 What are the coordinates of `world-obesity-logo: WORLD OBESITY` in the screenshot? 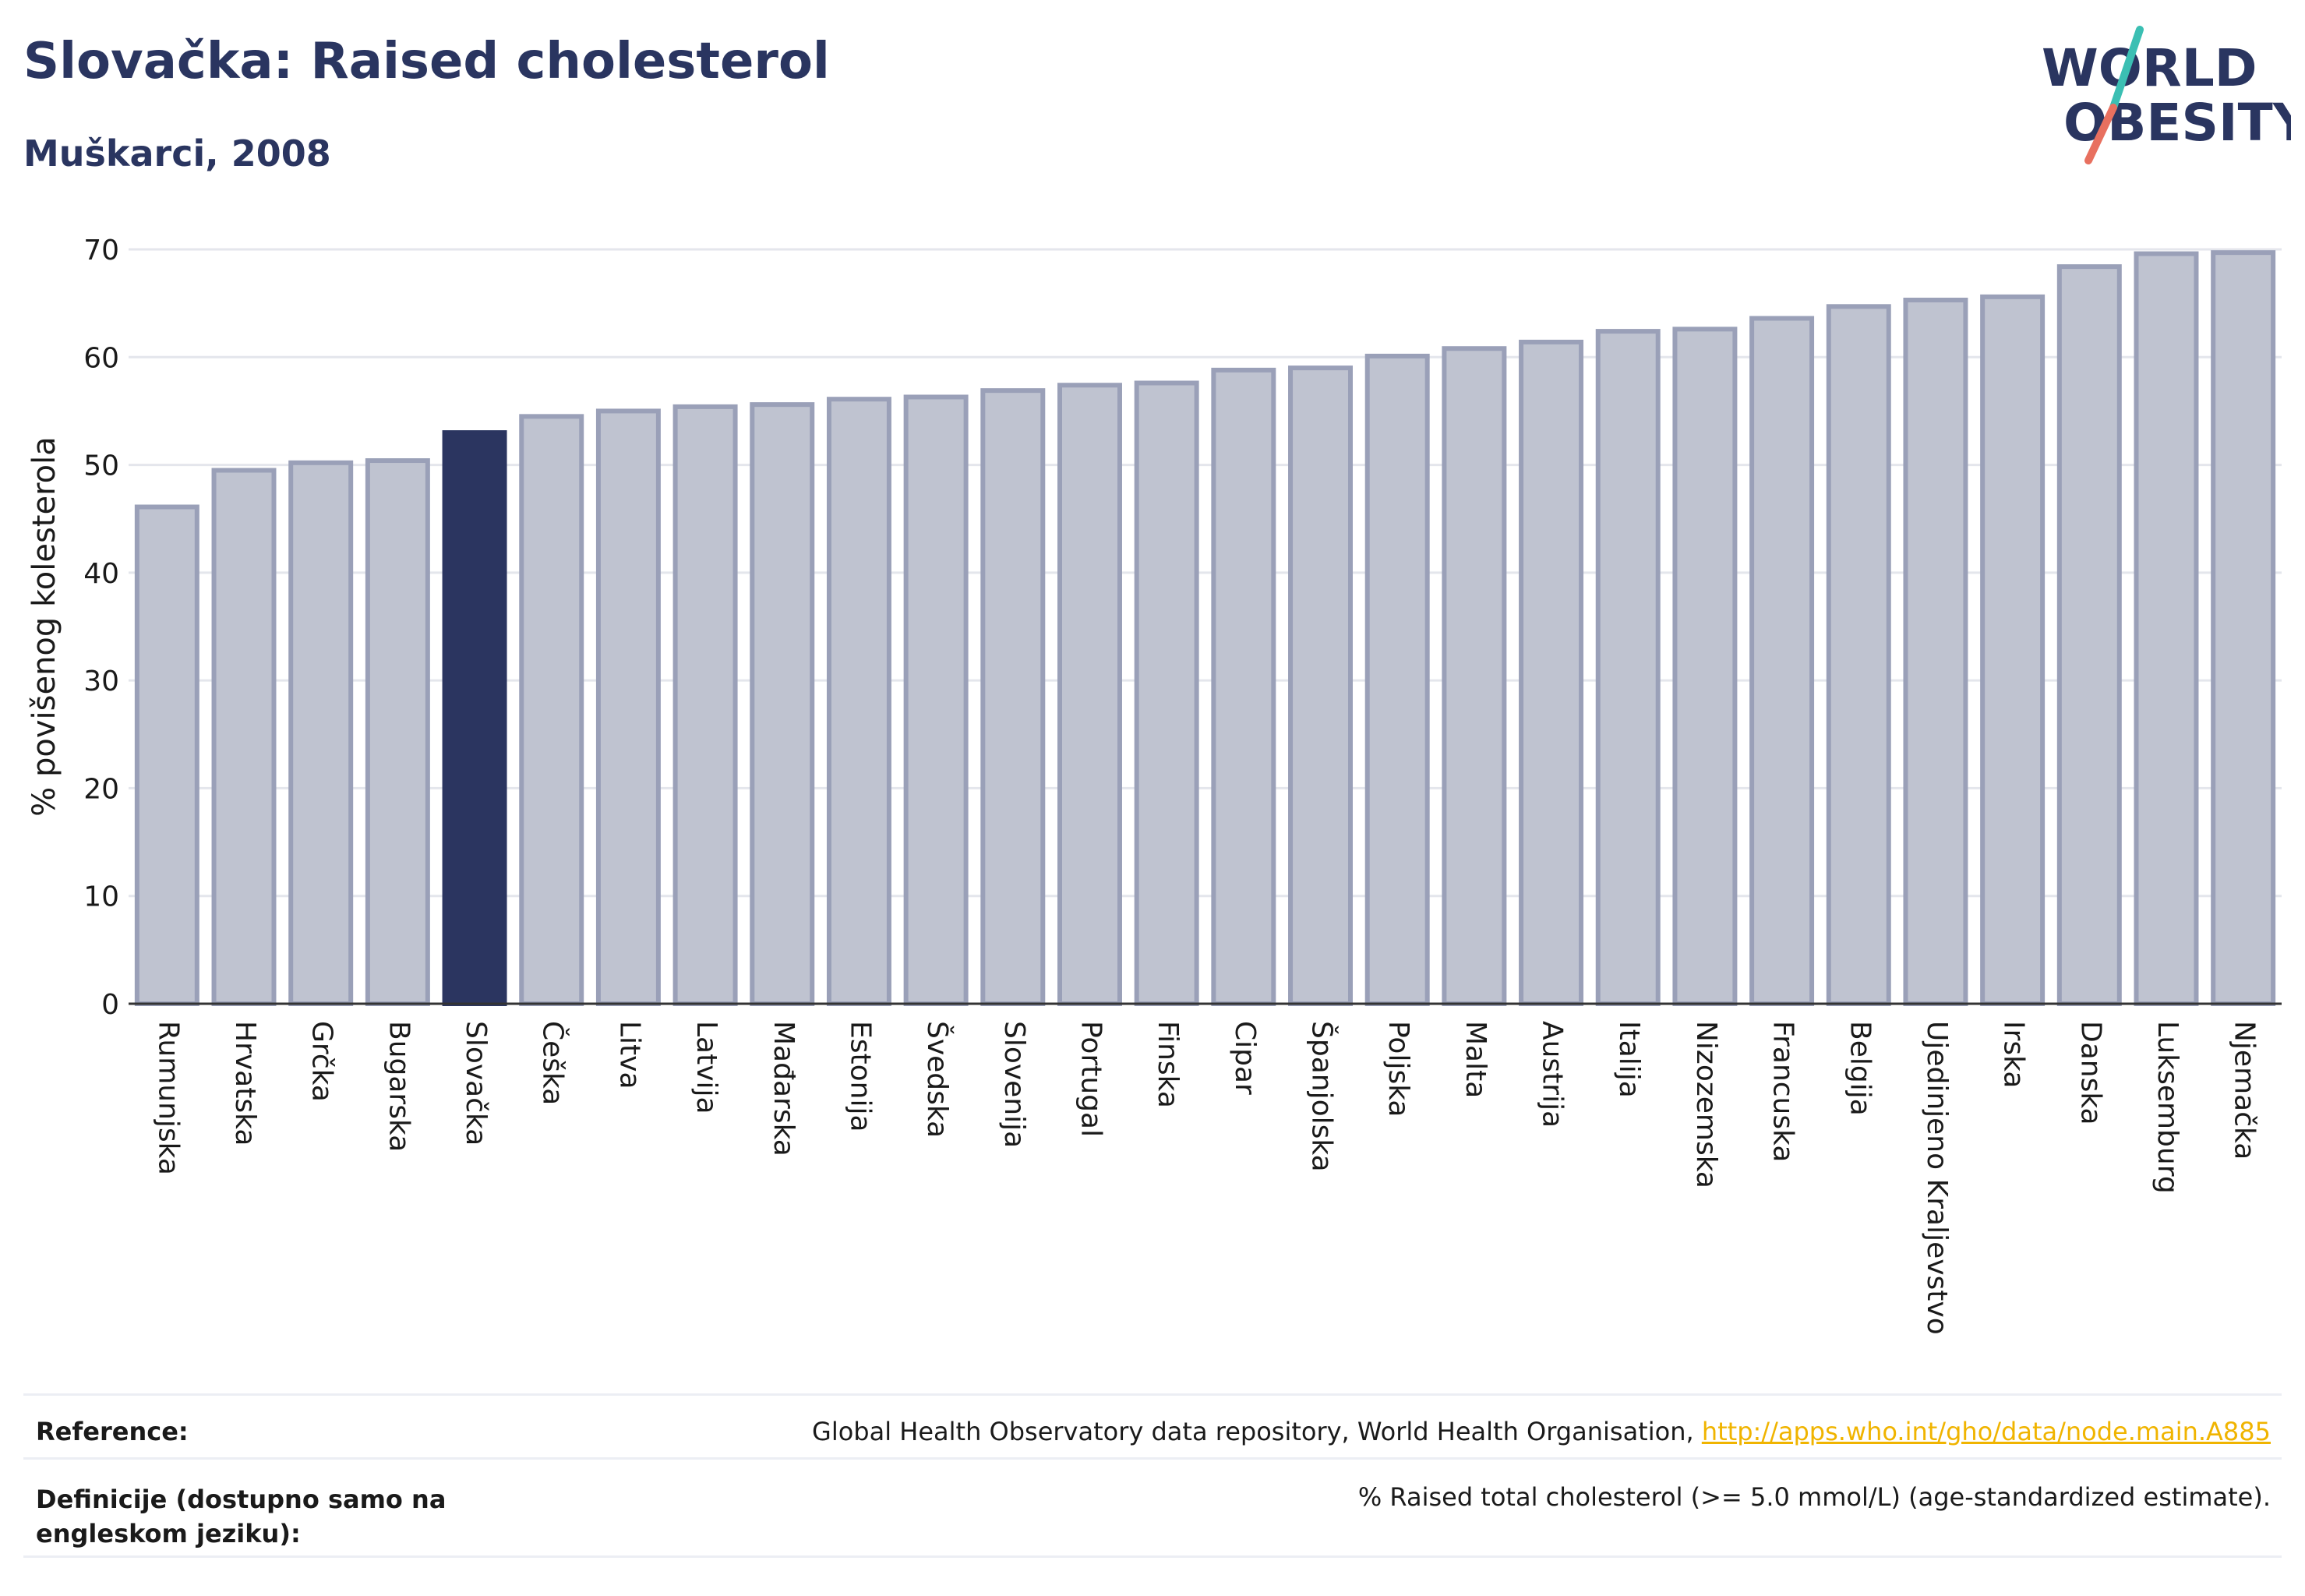 It's located at (2166, 95).